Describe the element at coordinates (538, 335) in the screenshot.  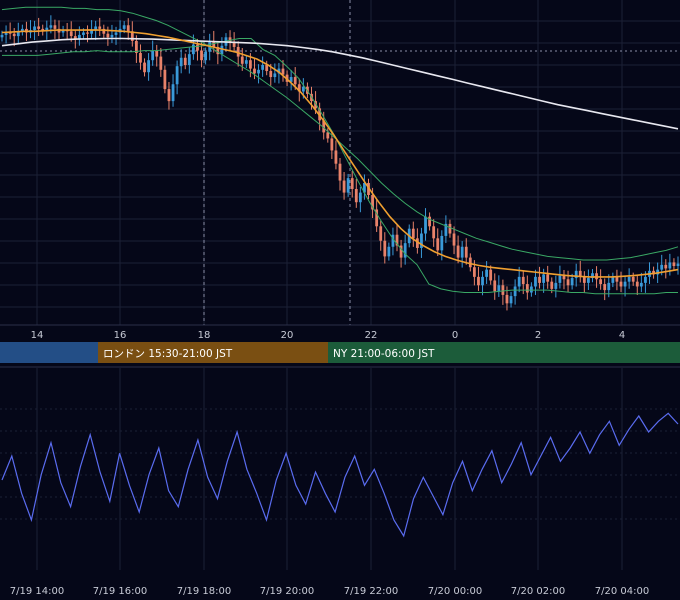
I see `top-axis-tick: 2` at that location.